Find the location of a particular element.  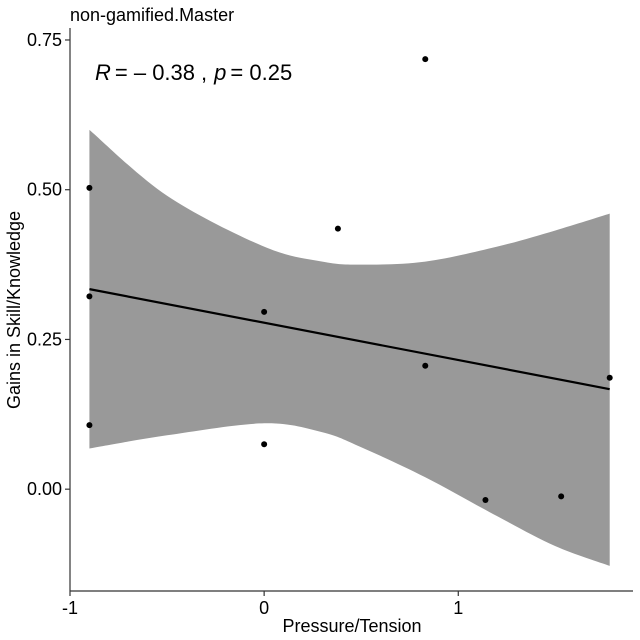

x-axis-ticks: -1 0 1 is located at coordinates (262, 604).